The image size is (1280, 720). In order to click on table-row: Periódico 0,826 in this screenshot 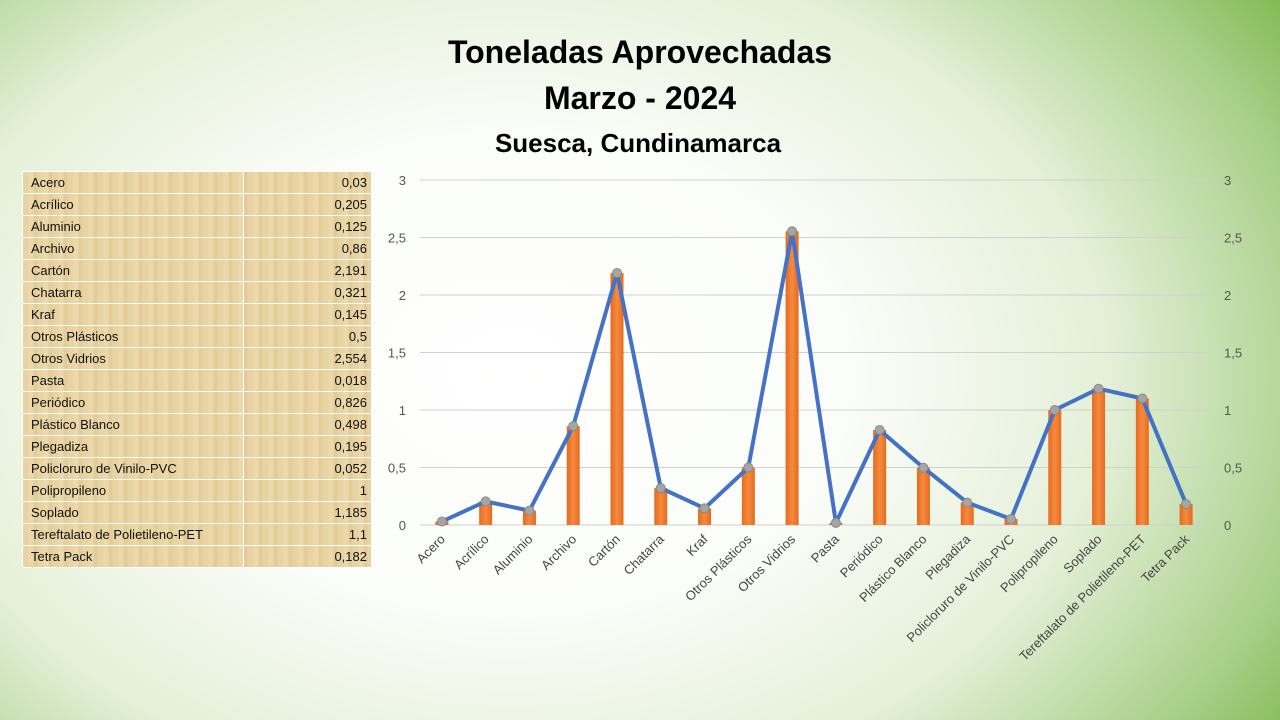, I will do `click(197, 402)`.